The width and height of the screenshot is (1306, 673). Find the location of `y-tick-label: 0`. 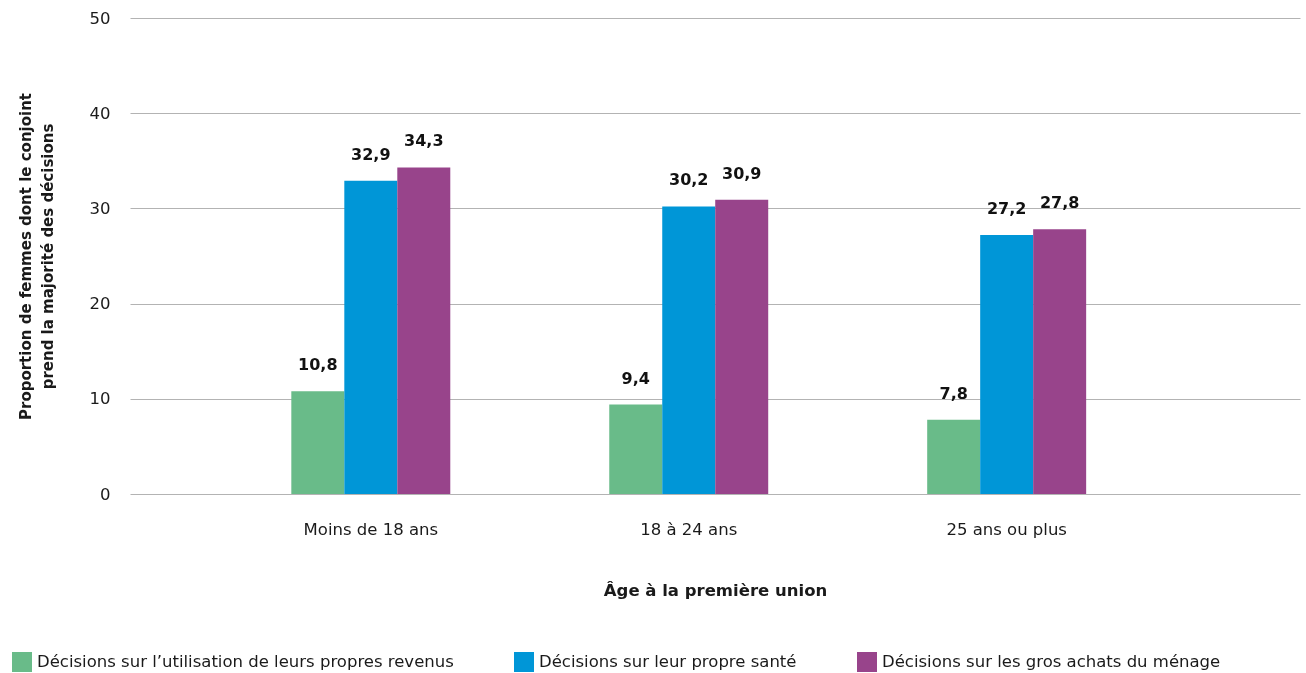

y-tick-label: 0 is located at coordinates (105, 494).